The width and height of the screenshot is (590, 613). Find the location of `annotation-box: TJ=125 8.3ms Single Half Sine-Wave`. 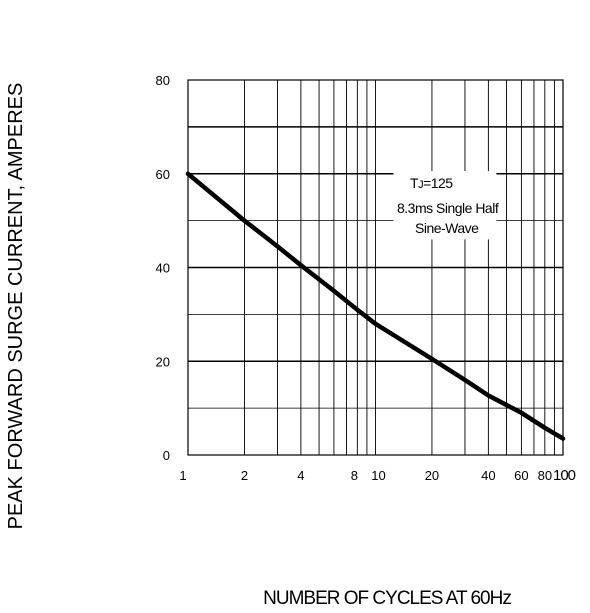

annotation-box: TJ=125 8.3ms Single Half Sine-Wave is located at coordinates (446, 205).